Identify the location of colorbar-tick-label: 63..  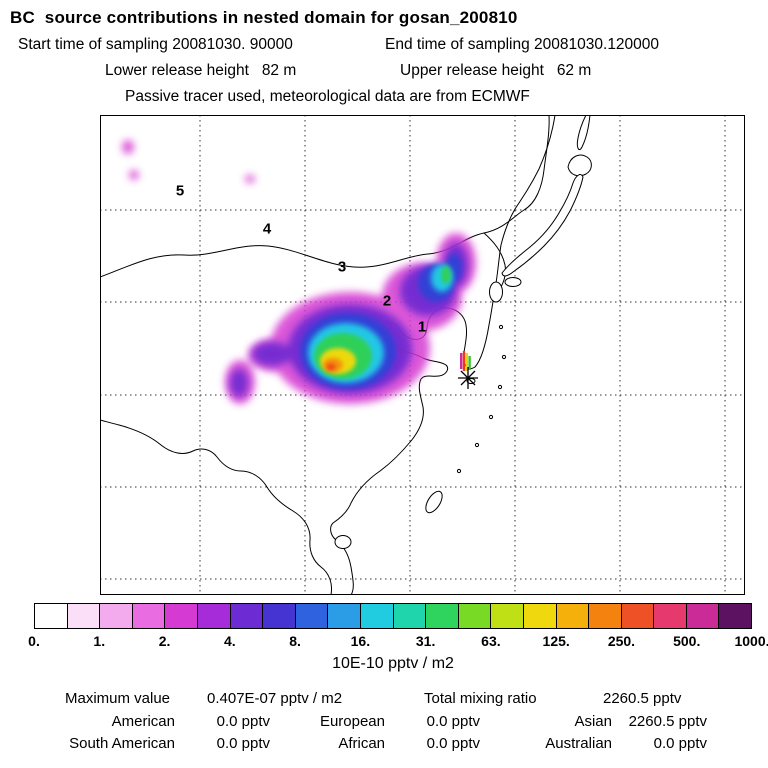
(491, 641).